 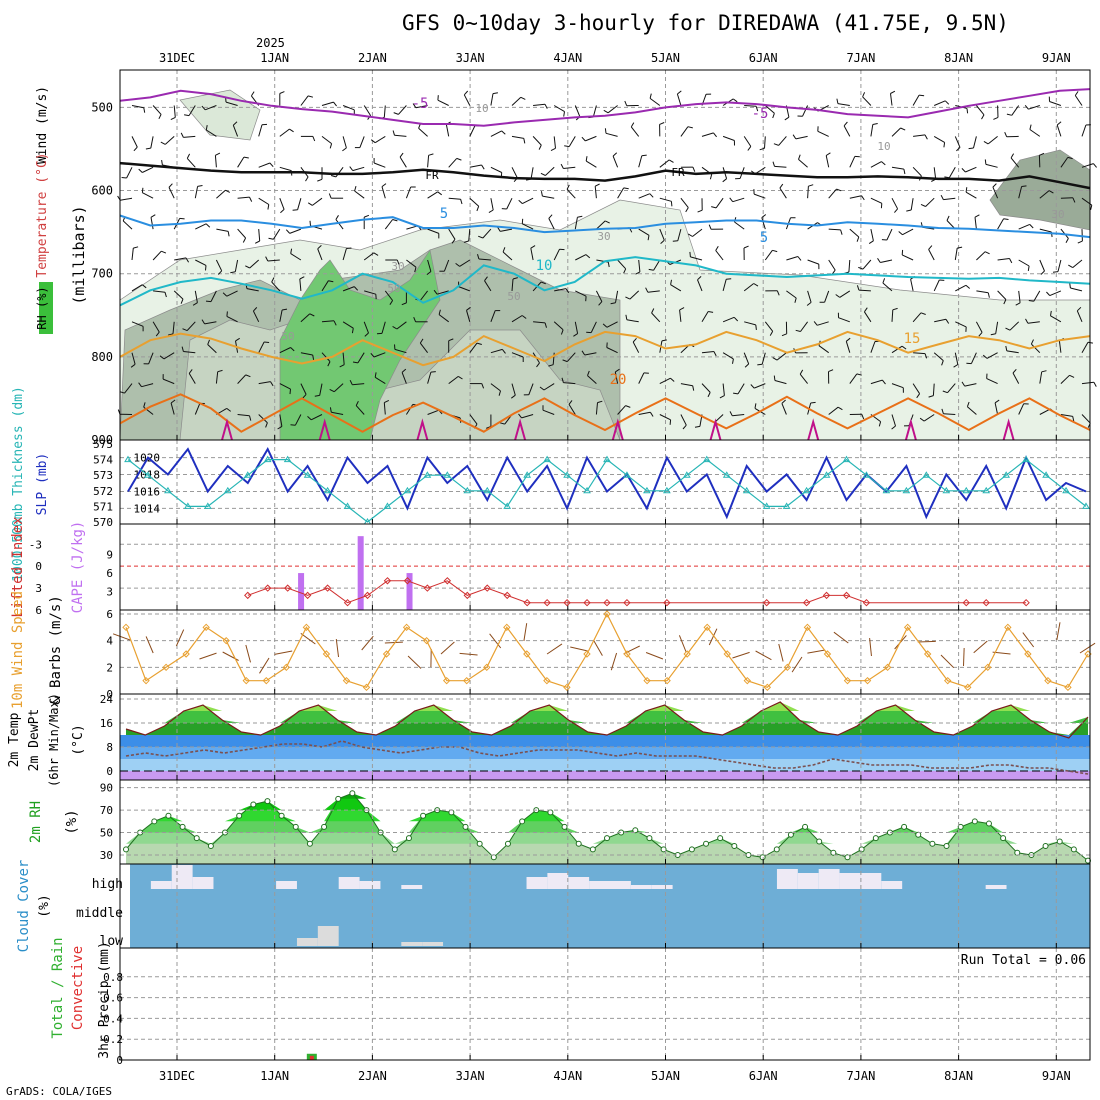 What do you see at coordinates (637, 592) in the screenshot?
I see `li-line` at bounding box center [637, 592].